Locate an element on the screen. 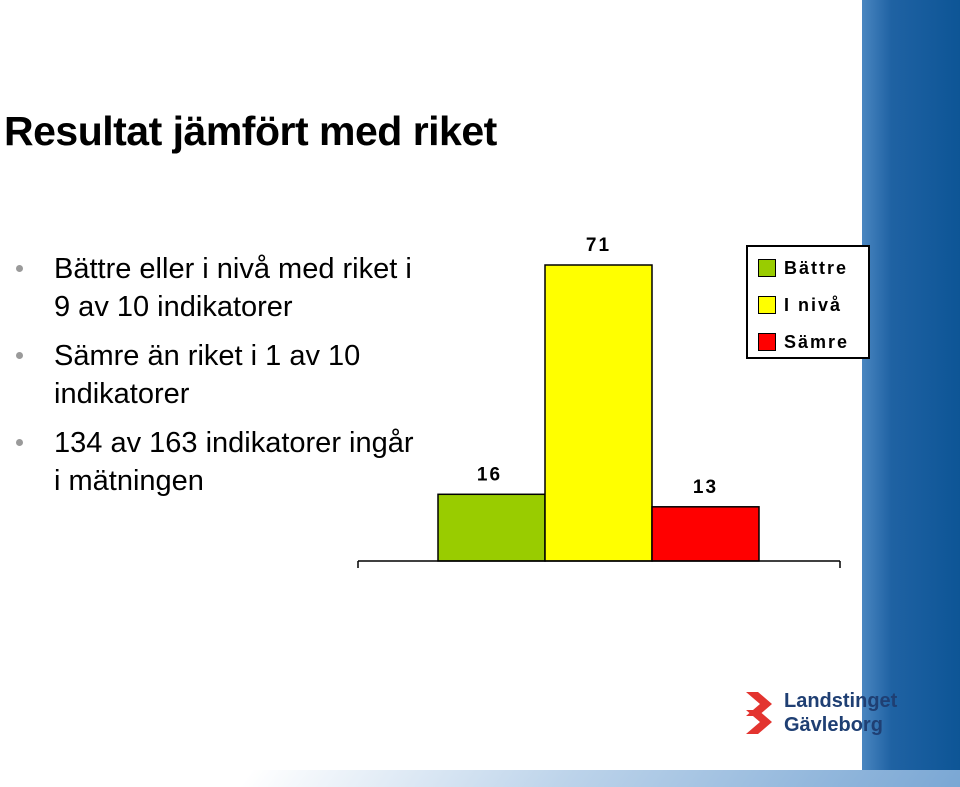 The width and height of the screenshot is (960, 787). bullet-text: Sämre än riket i 1 av 10 indikatorer is located at coordinates (207, 375).